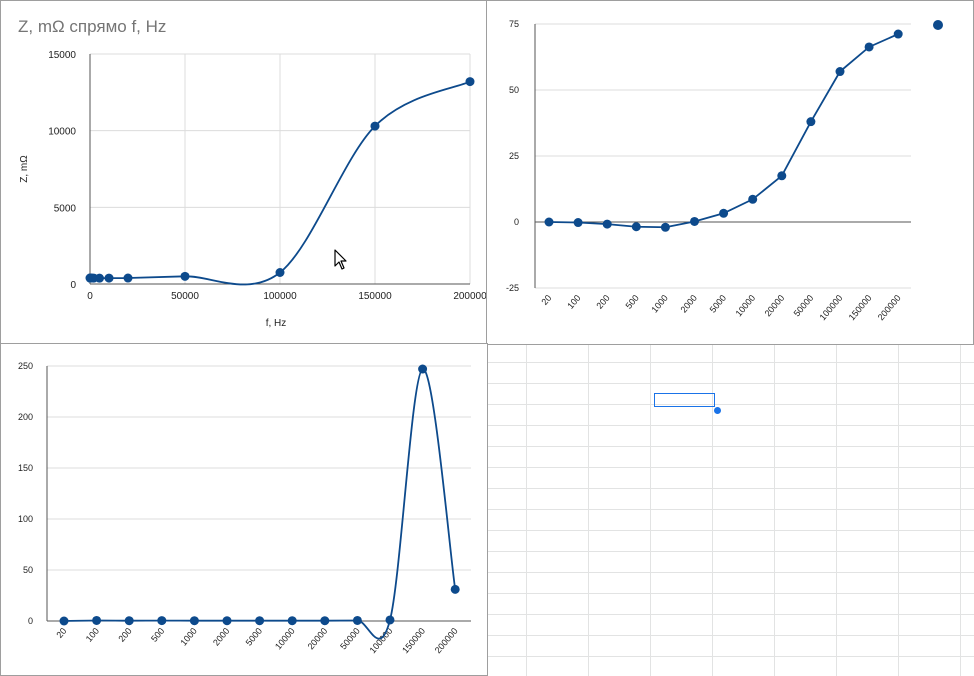  I want to click on selected-cell, so click(684, 400).